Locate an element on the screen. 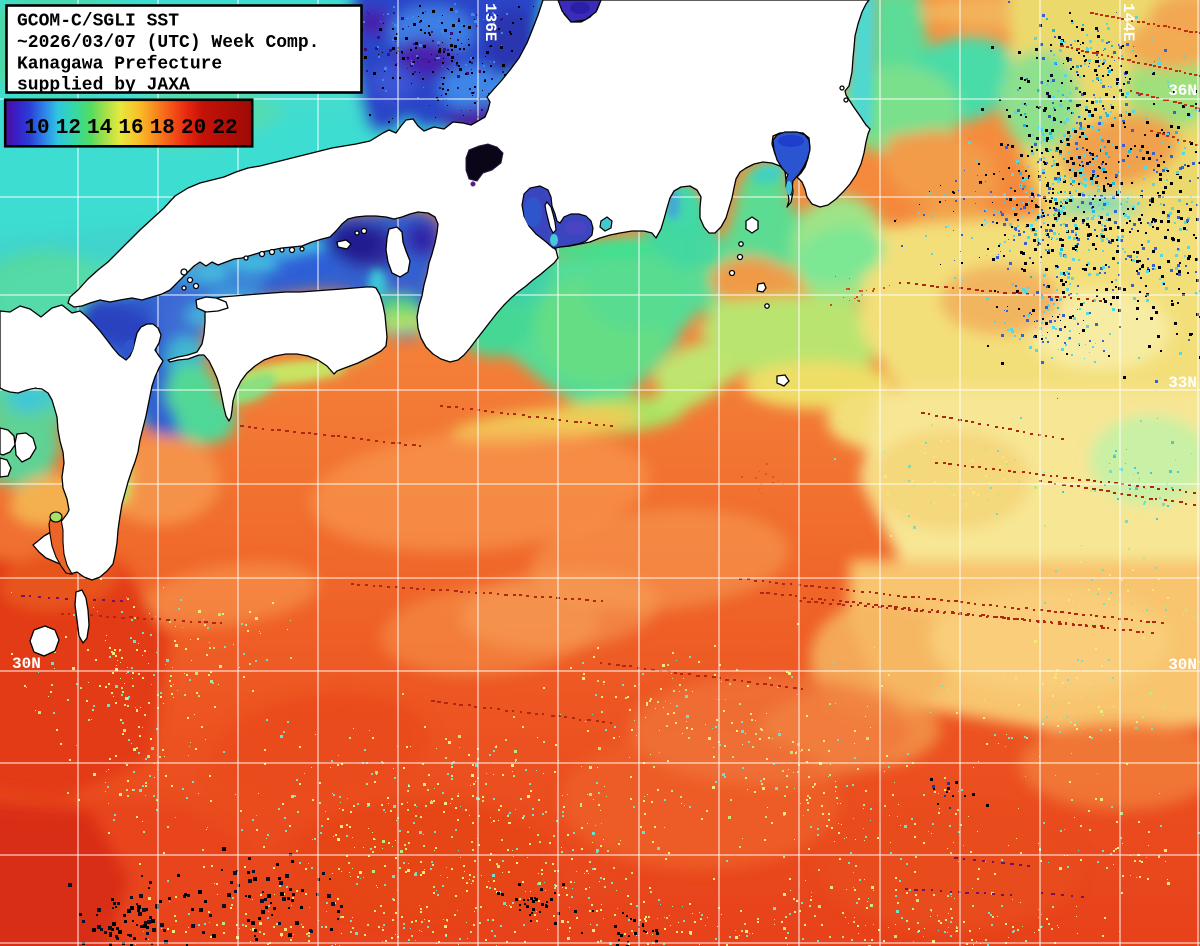 Image resolution: width=1200 pixels, height=946 pixels. svg-text: 136E is located at coordinates (490, 22).